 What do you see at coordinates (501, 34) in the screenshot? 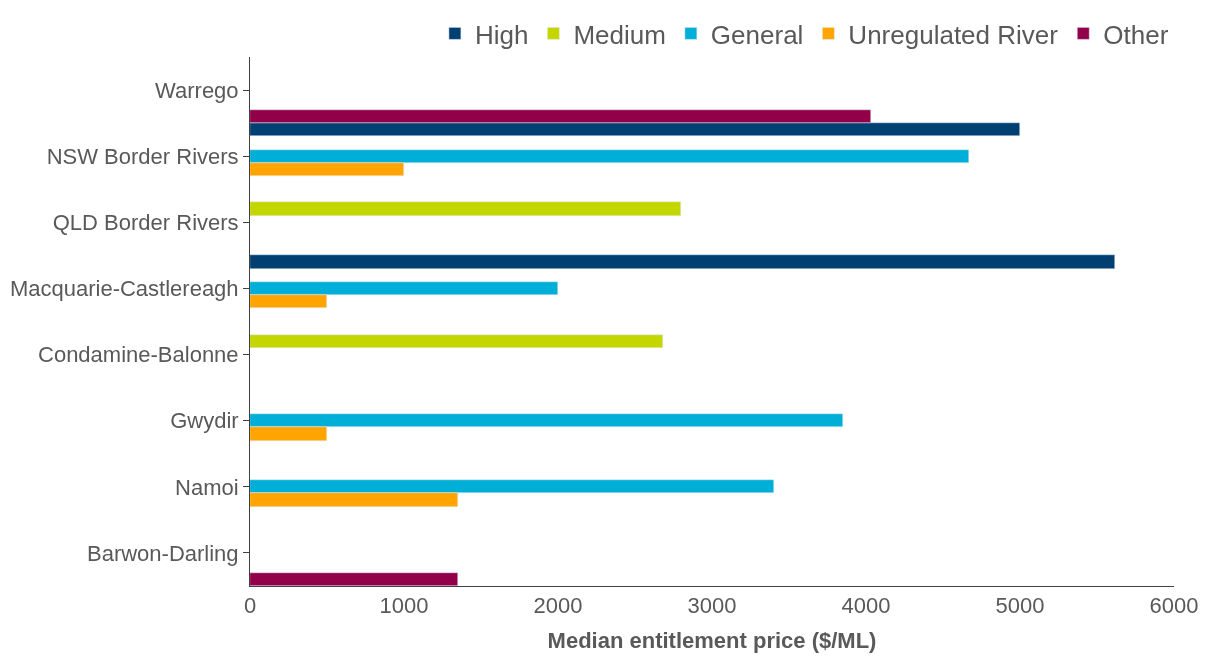
I see `legend-label: High` at bounding box center [501, 34].